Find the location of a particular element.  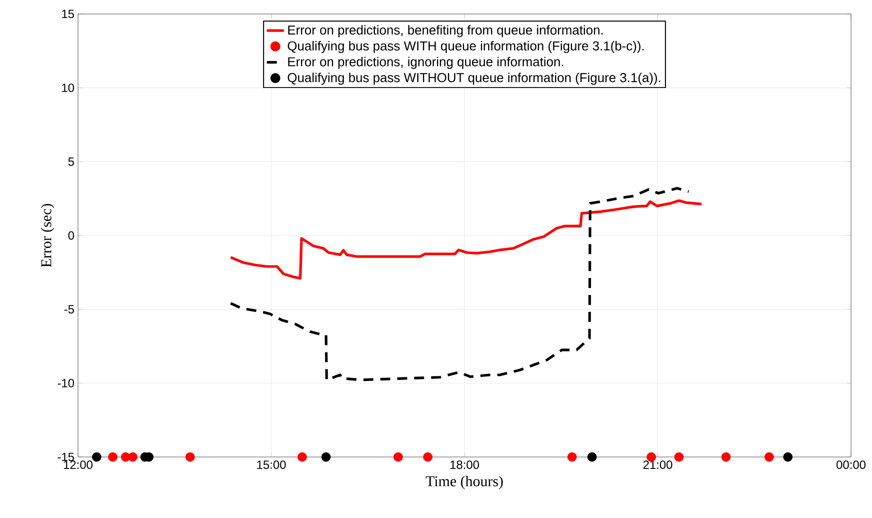

y-tick-label: -15 is located at coordinates (66, 457).